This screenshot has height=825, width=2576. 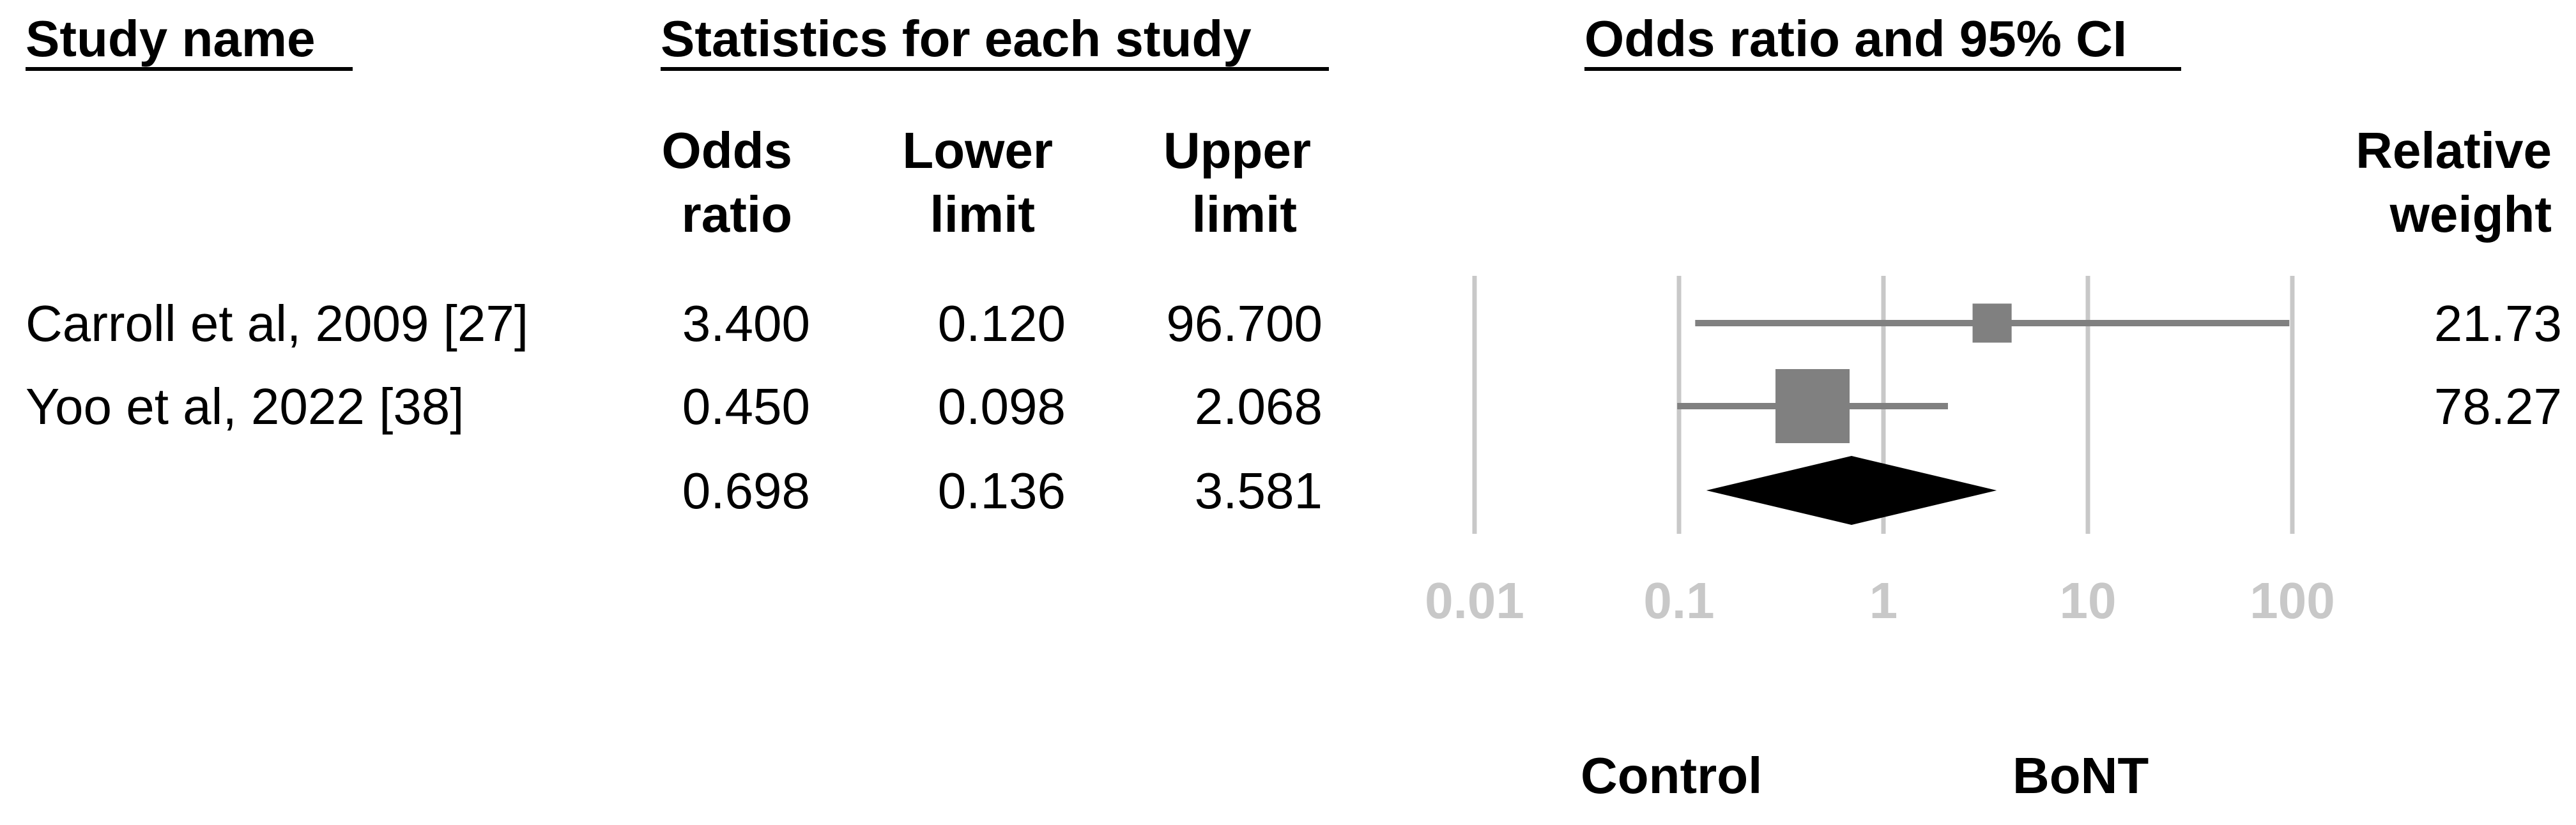 What do you see at coordinates (746, 323) in the screenshot?
I see `study-odds-ratio: 3.400` at bounding box center [746, 323].